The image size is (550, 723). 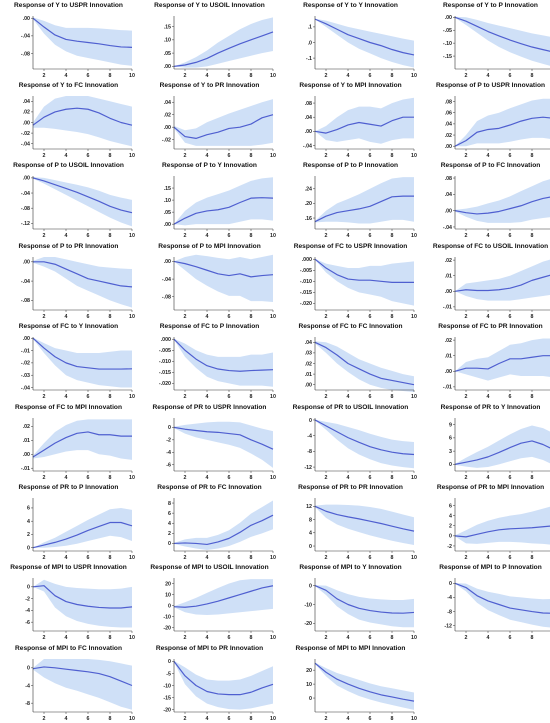 What do you see at coordinates (168, 466) in the screenshot?
I see `y-tick-label: -6` at bounding box center [168, 466].